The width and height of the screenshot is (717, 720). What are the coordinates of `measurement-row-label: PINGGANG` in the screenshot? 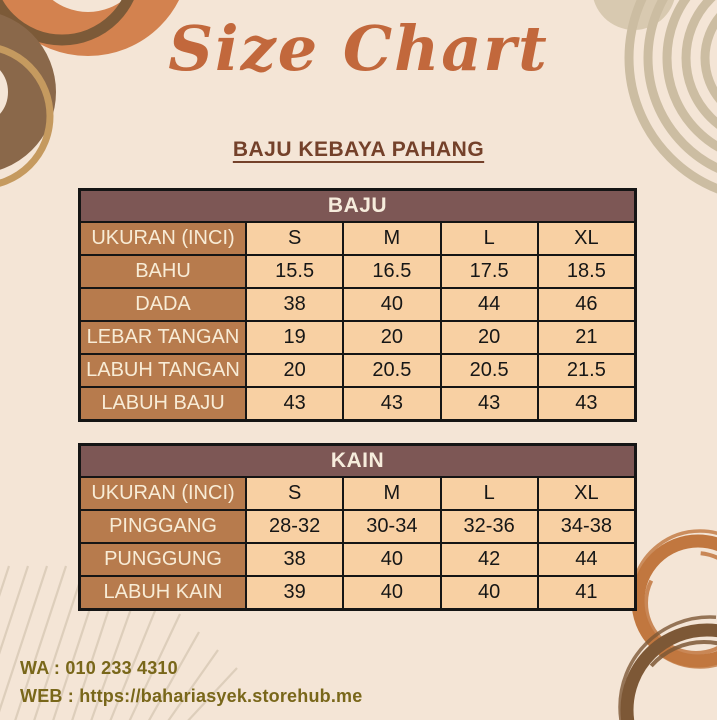 It's located at (163, 526).